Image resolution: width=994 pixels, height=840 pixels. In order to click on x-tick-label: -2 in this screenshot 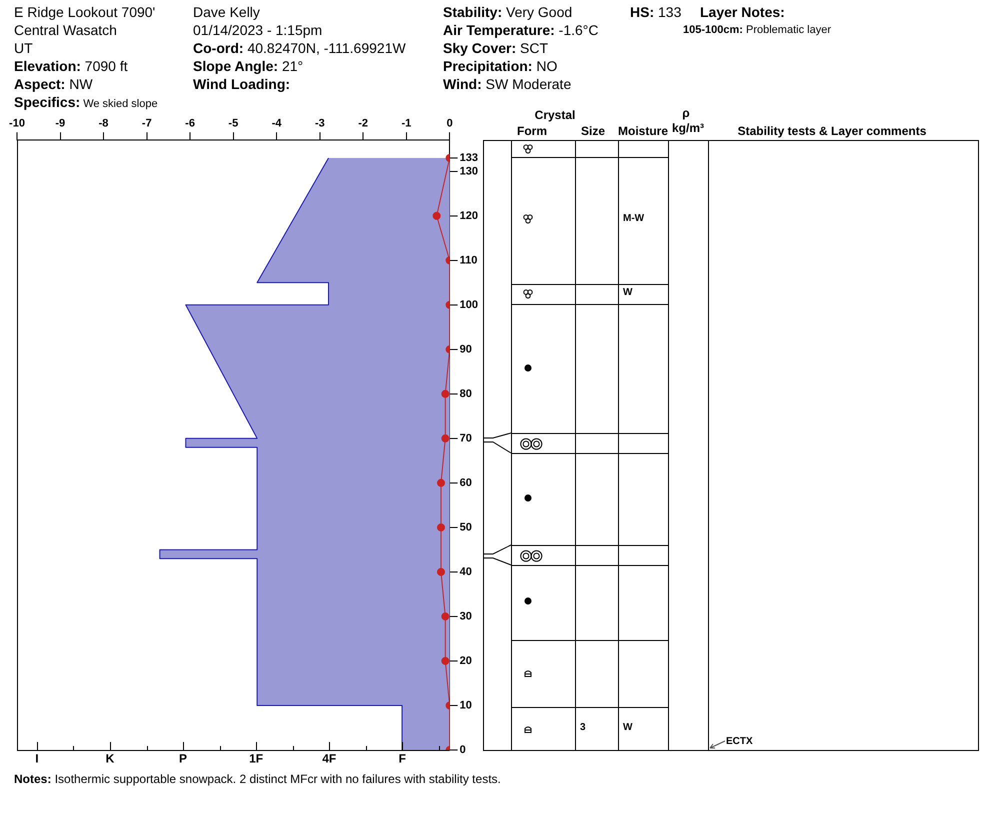, I will do `click(363, 124)`.